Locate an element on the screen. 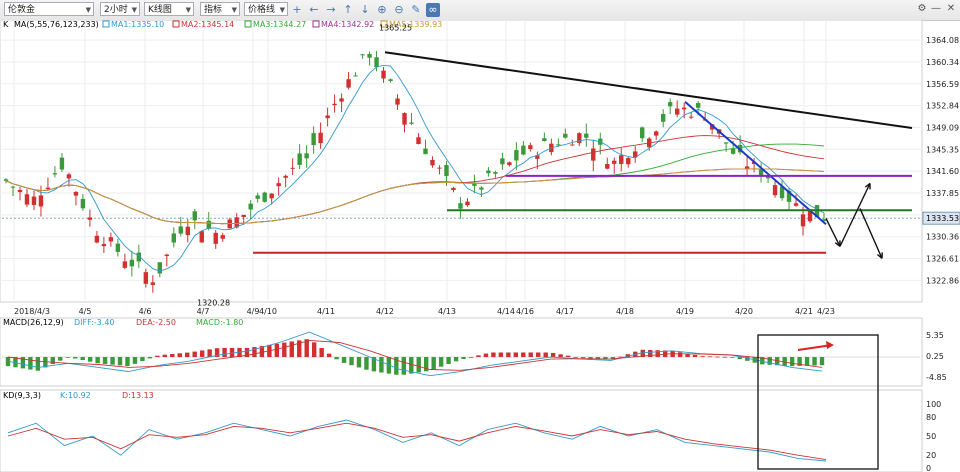 The image size is (960, 472). chart-kind-label: K线图 is located at coordinates (160, 10).